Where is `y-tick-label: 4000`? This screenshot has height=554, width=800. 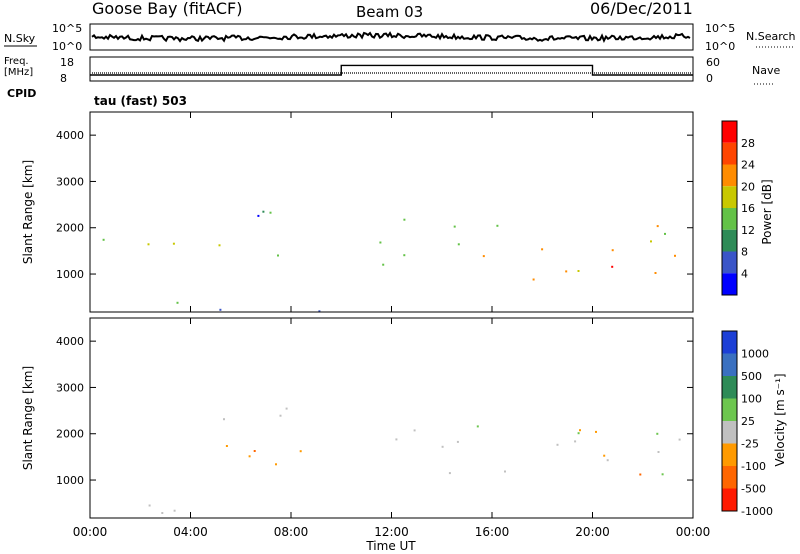
y-tick-label: 4000 is located at coordinates (70, 135).